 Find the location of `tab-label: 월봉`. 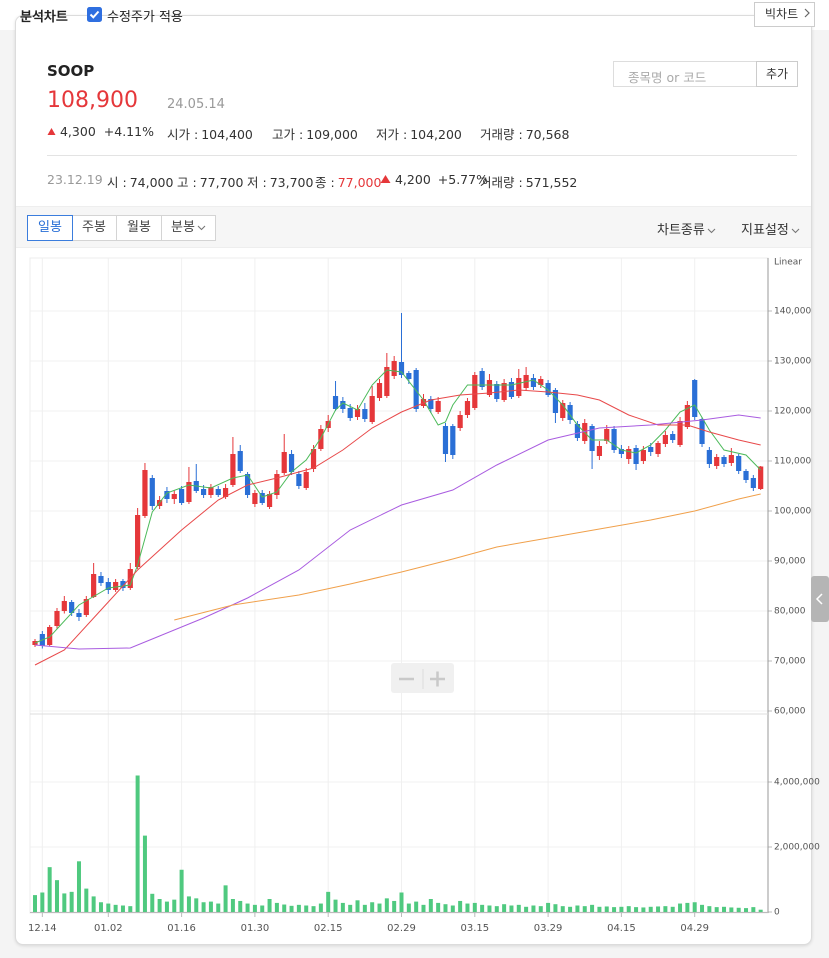

tab-label: 월봉 is located at coordinates (139, 227).